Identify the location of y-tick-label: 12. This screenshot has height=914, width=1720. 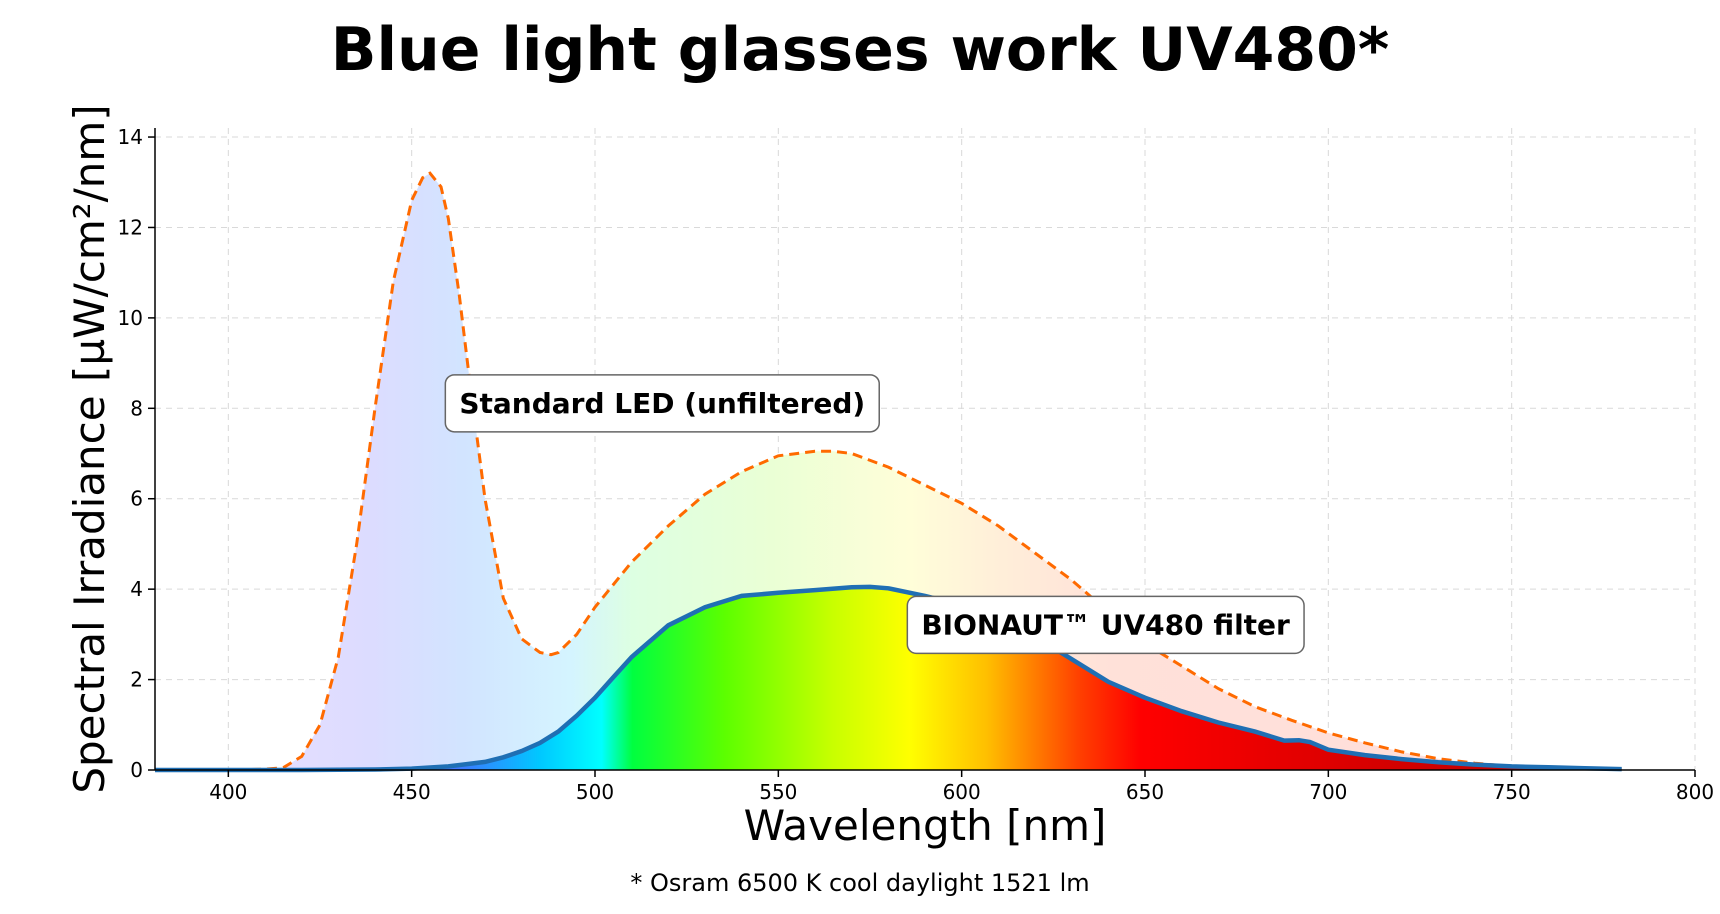
(130, 227).